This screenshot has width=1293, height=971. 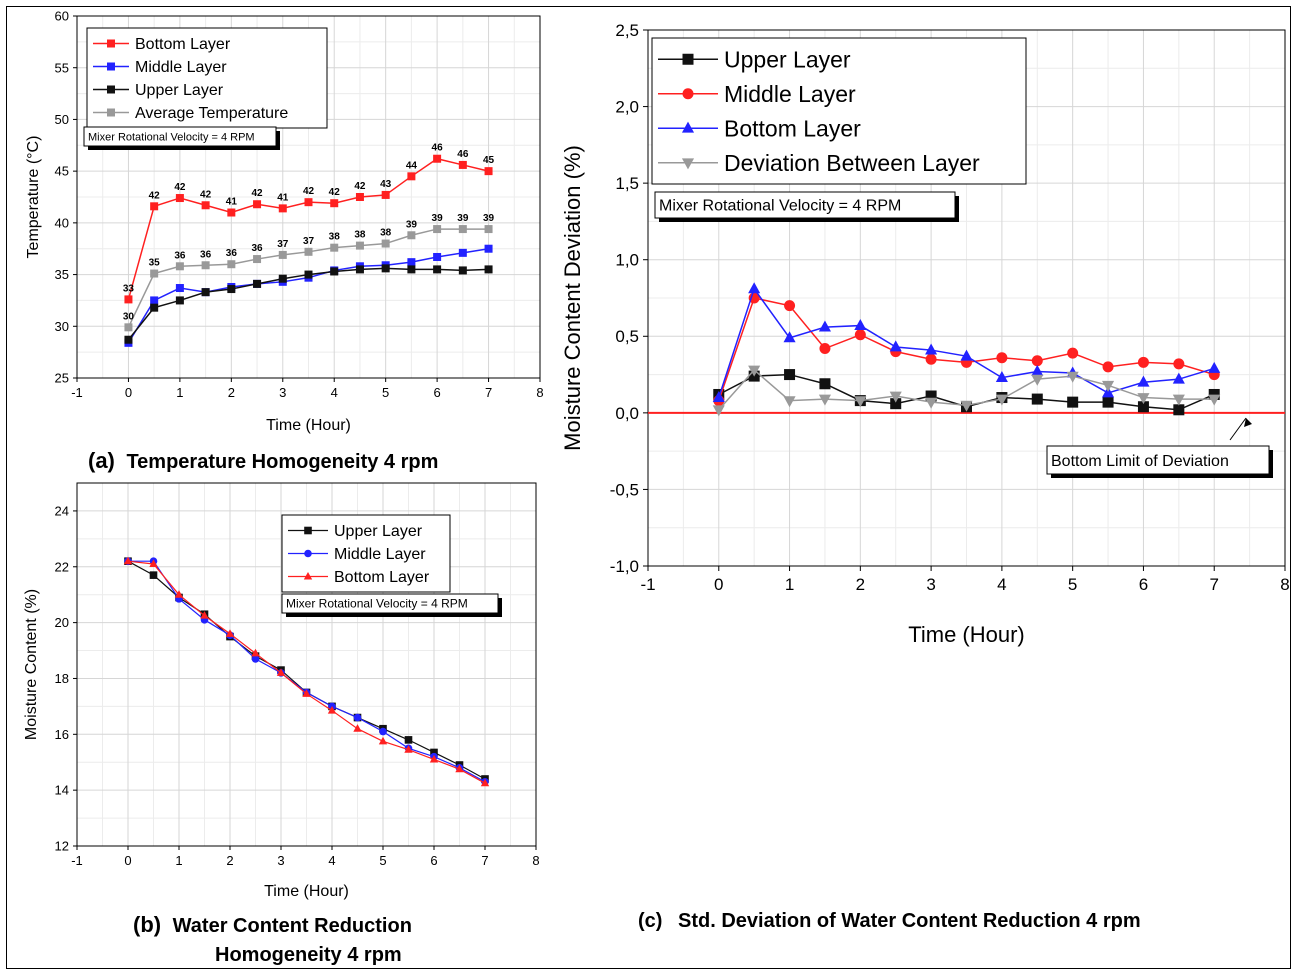 I want to click on y-tick-label: 0,5, so click(x=627, y=336).